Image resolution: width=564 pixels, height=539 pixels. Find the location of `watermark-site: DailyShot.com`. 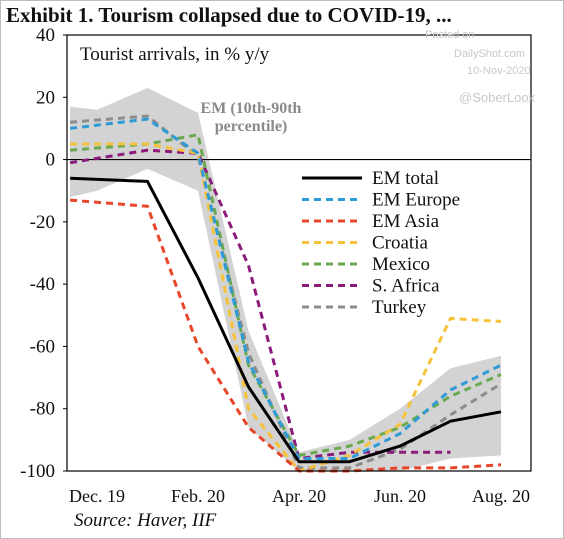

watermark-site: DailyShot.com is located at coordinates (489, 54).